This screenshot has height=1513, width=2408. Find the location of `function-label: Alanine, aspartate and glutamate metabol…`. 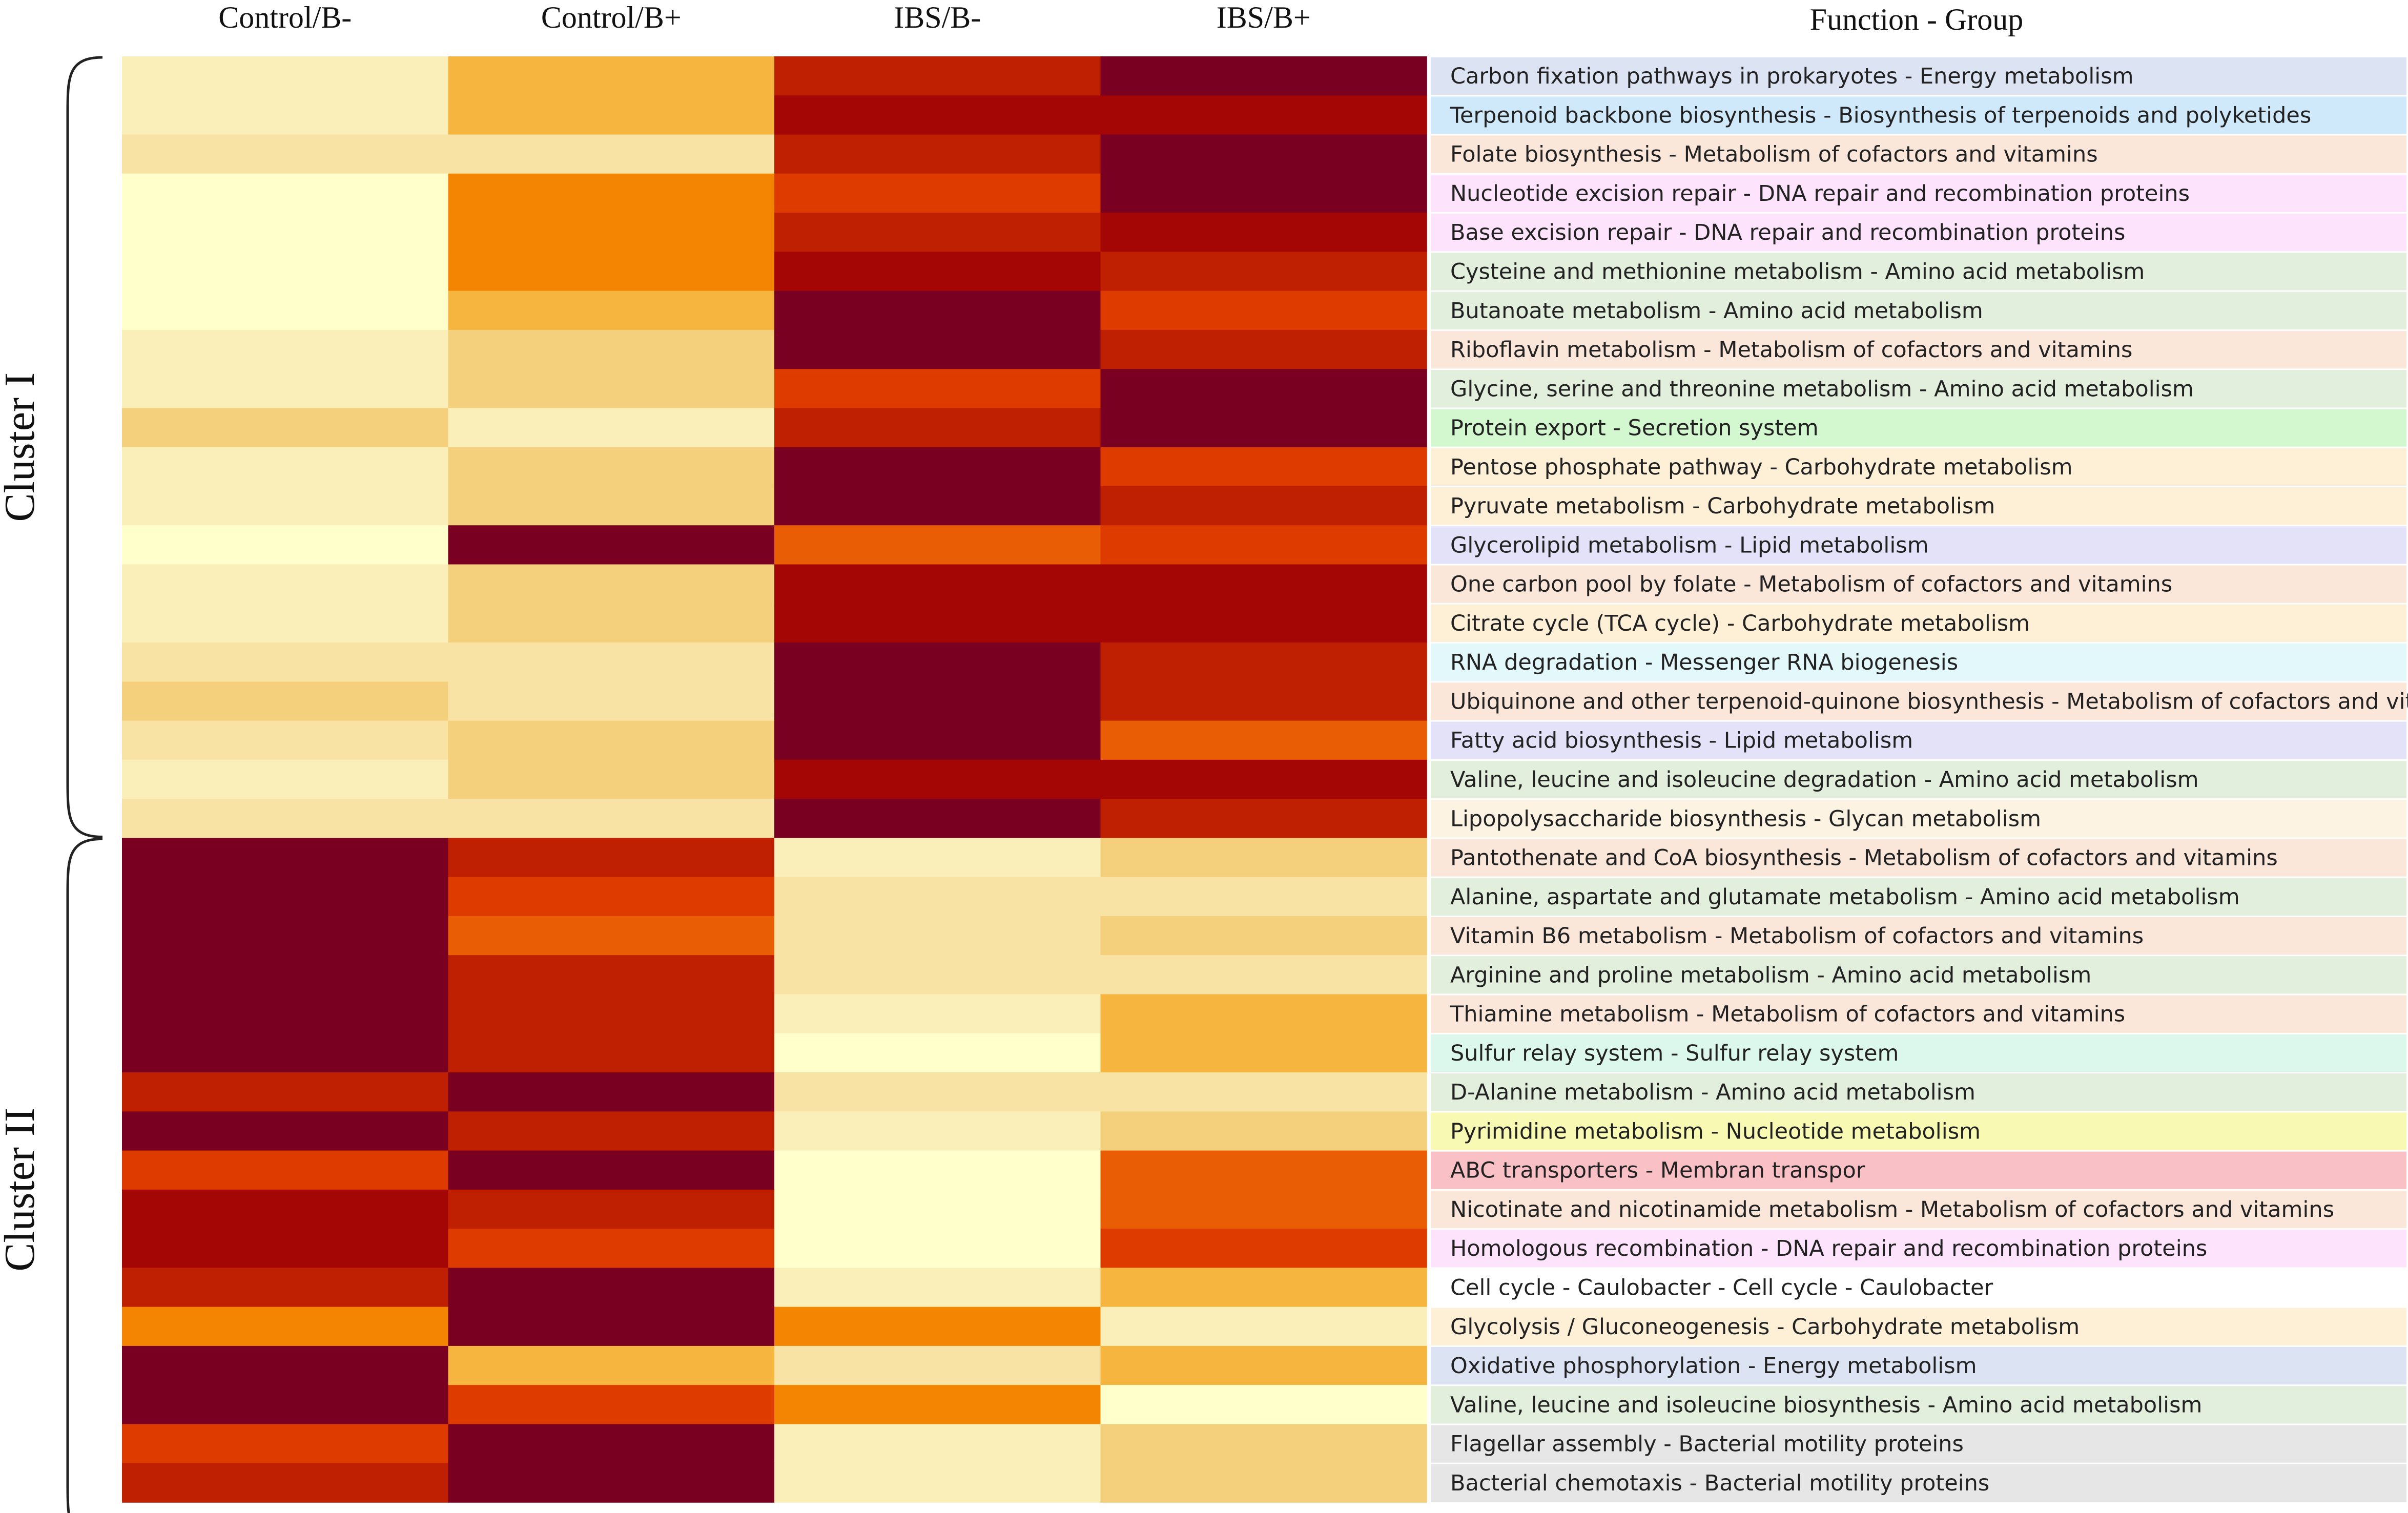

function-label: Alanine, aspartate and glutamate metabol… is located at coordinates (1845, 897).